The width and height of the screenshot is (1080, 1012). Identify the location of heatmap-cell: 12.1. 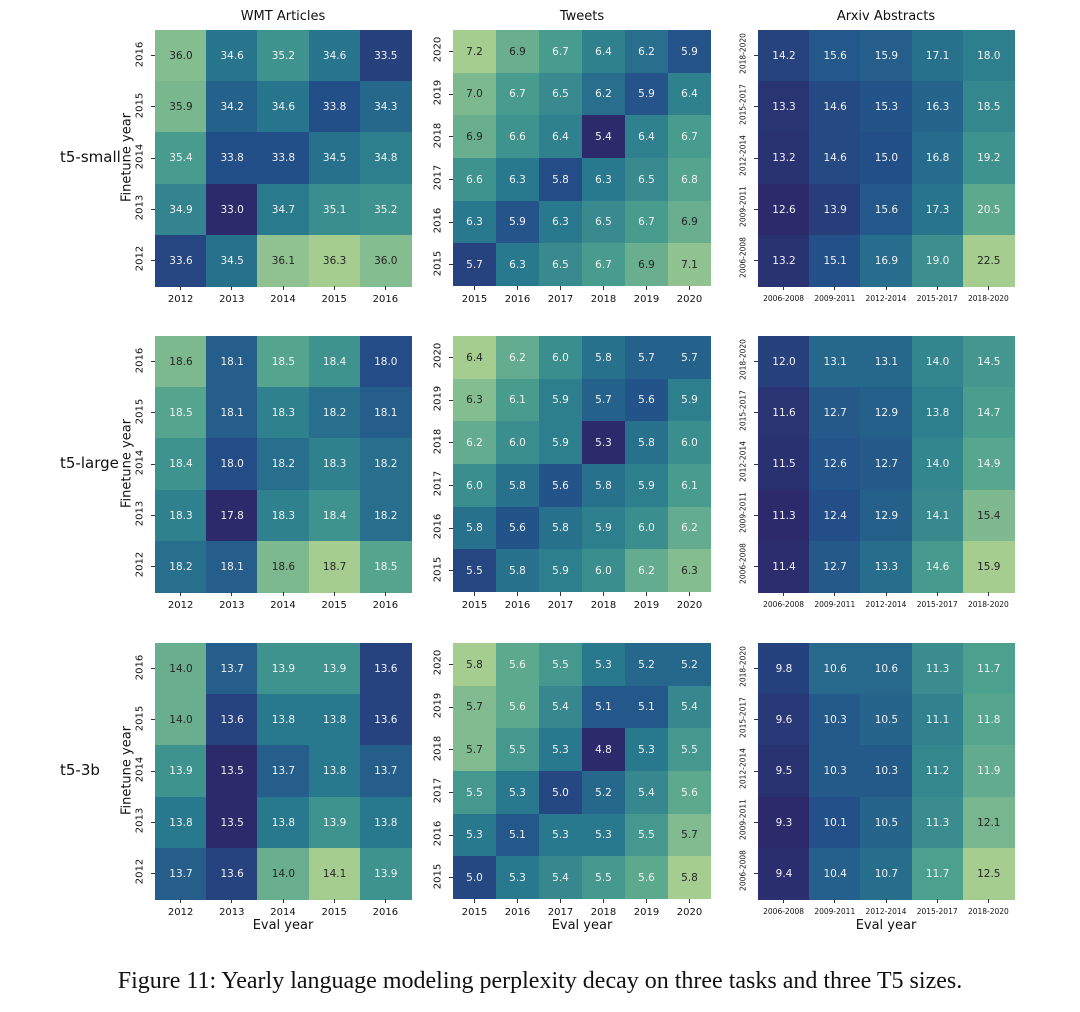
(988, 822).